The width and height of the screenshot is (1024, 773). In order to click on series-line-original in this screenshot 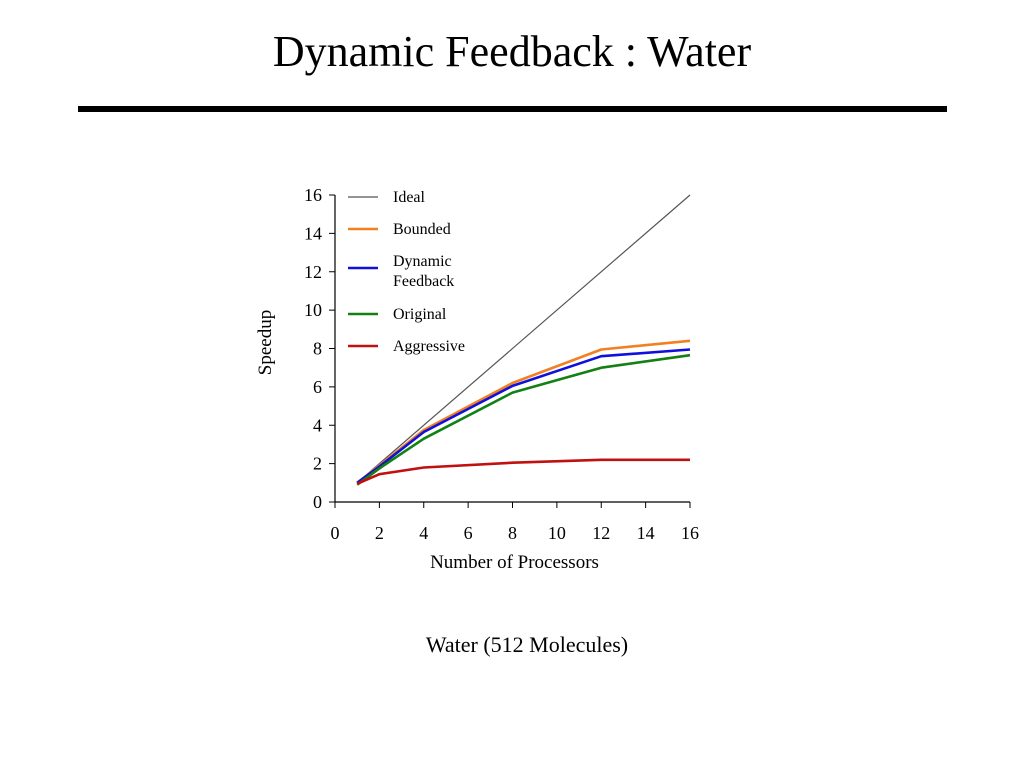, I will do `click(523, 419)`.